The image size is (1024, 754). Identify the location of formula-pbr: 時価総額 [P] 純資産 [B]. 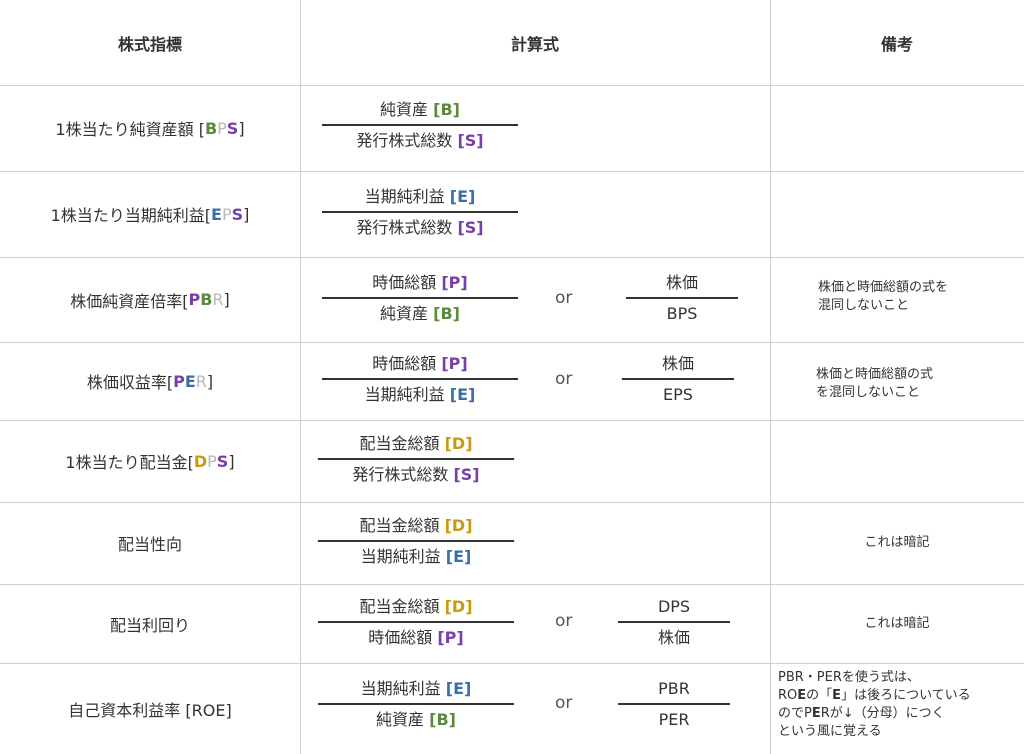
(420, 298).